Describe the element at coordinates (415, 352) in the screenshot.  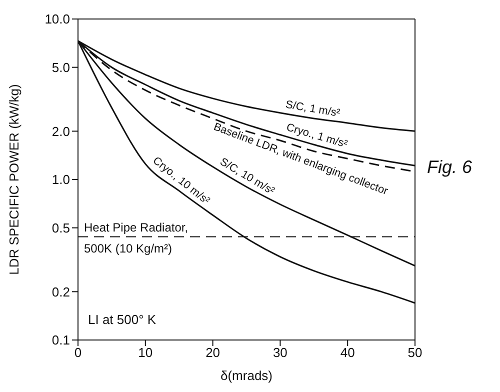
I see `x-tick-label: 50` at that location.